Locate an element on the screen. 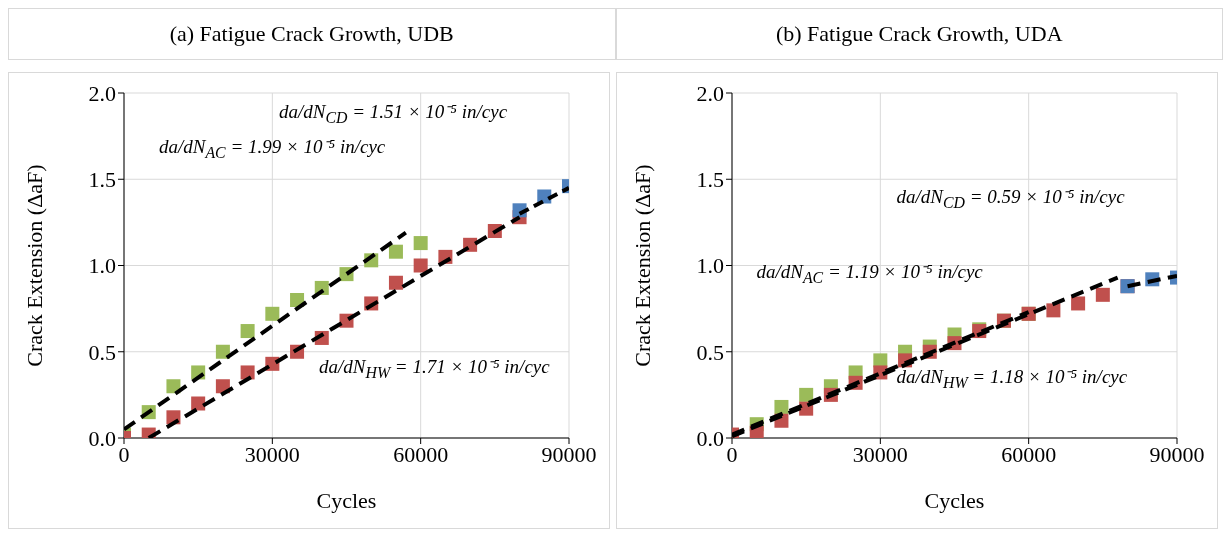 The image size is (1231, 539). annotation: da/dN$_{HW}$ = 1.18 × 10⁻⁵ in/cyc is located at coordinates (1012, 378).